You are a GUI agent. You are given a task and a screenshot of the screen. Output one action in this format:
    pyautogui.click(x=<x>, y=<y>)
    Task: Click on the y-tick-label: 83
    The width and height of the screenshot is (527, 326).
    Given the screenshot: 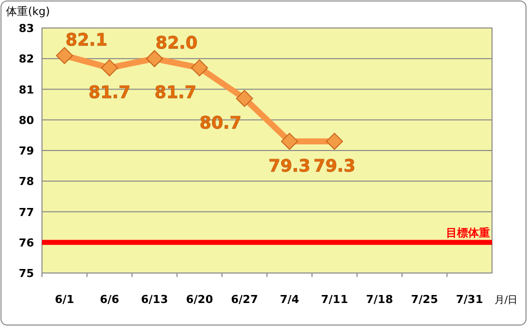 What is the action you would take?
    pyautogui.click(x=26, y=28)
    